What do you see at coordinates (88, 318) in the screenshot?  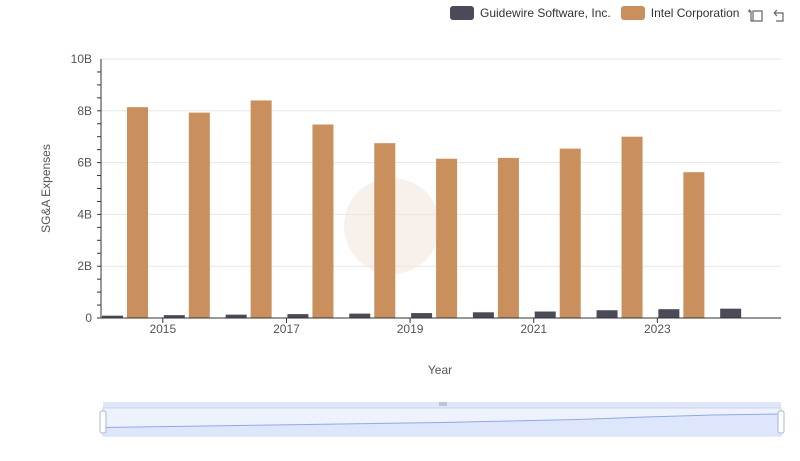 I see `y-tick-label: 0` at bounding box center [88, 318].